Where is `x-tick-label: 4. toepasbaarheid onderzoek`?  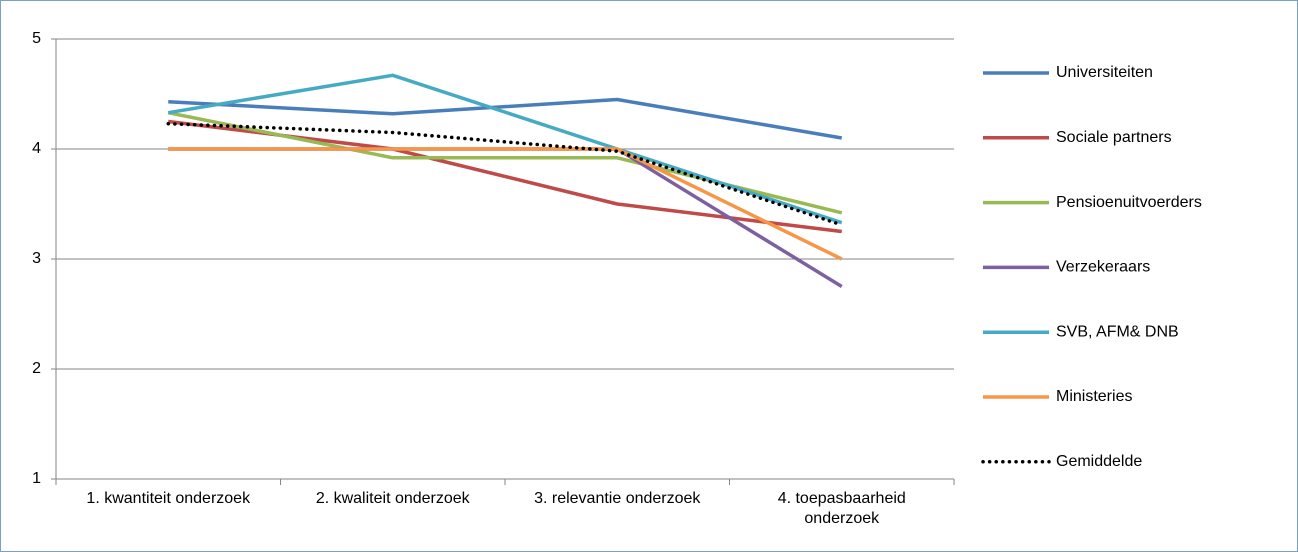
x-tick-label: 4. toepasbaarheid onderzoek is located at coordinates (841, 508).